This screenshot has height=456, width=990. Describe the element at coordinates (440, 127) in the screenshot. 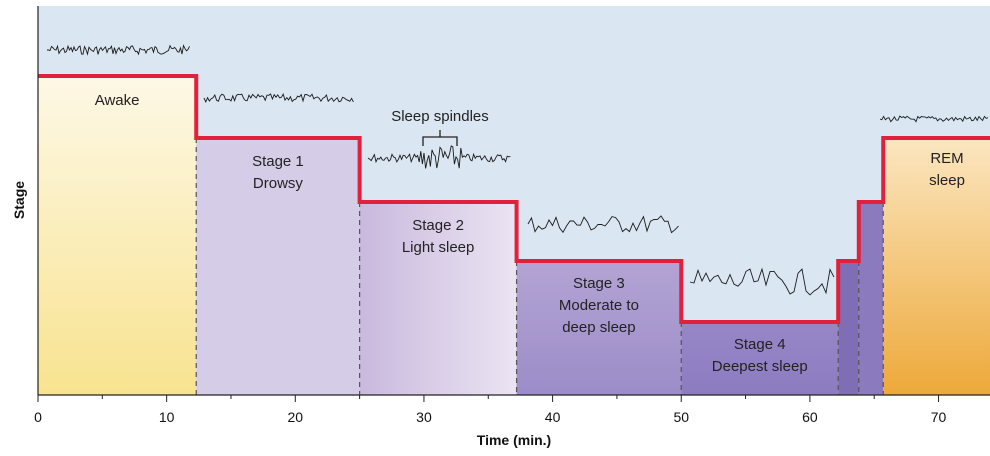

I see `sleep-spindles-annotation: Sleep spindles` at that location.